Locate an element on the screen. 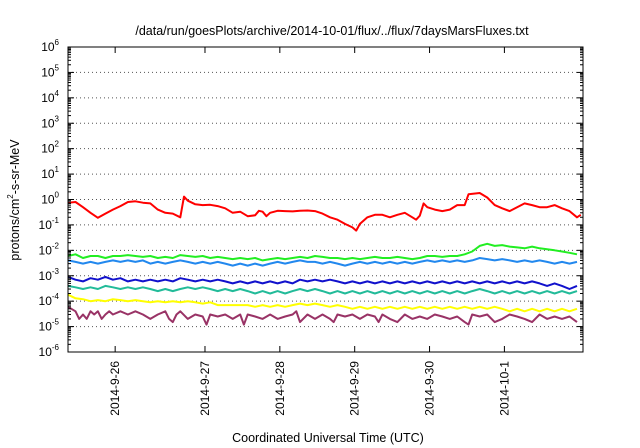  x-tick-label: 2014-9-26 is located at coordinates (115, 388).